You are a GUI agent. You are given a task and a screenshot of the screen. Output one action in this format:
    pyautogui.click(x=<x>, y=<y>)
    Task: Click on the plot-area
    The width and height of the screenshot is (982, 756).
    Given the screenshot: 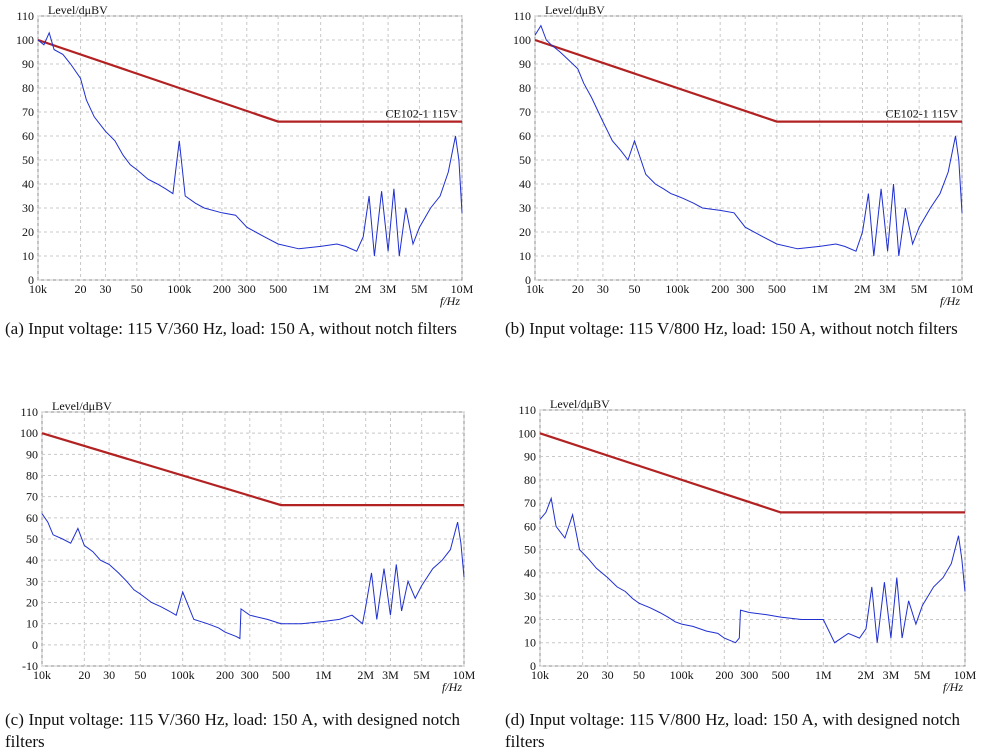 What is the action you would take?
    pyautogui.click(x=752, y=538)
    